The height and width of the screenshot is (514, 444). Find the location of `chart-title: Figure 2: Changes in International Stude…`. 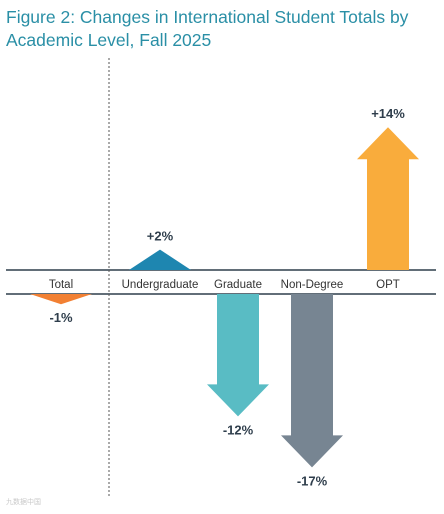

chart-title: Figure 2: Changes in International Stude… is located at coordinates (207, 28).